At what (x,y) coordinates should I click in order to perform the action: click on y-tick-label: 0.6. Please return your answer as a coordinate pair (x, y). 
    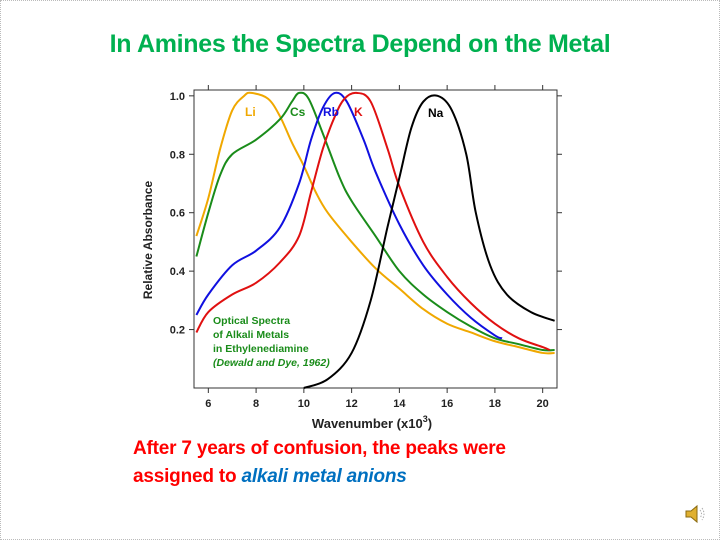
    Looking at the image, I should click on (177, 214).